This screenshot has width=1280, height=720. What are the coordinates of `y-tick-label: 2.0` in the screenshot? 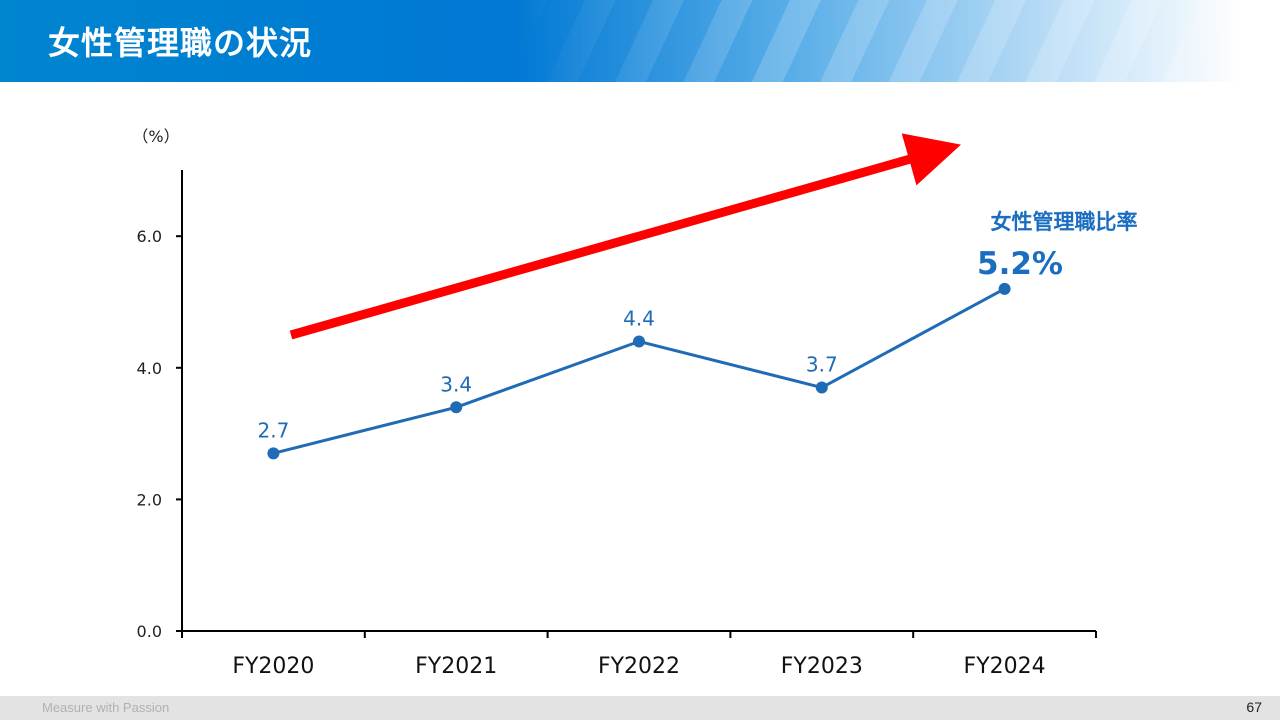 It's located at (149, 499).